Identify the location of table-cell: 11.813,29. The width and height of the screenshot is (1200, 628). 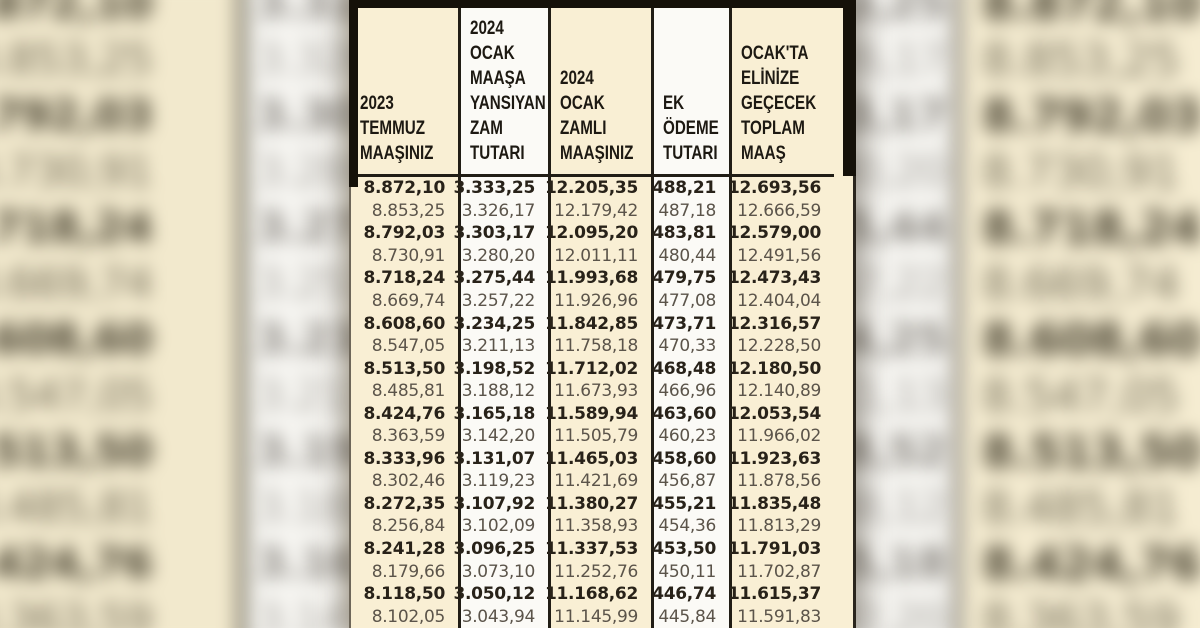
(779, 526).